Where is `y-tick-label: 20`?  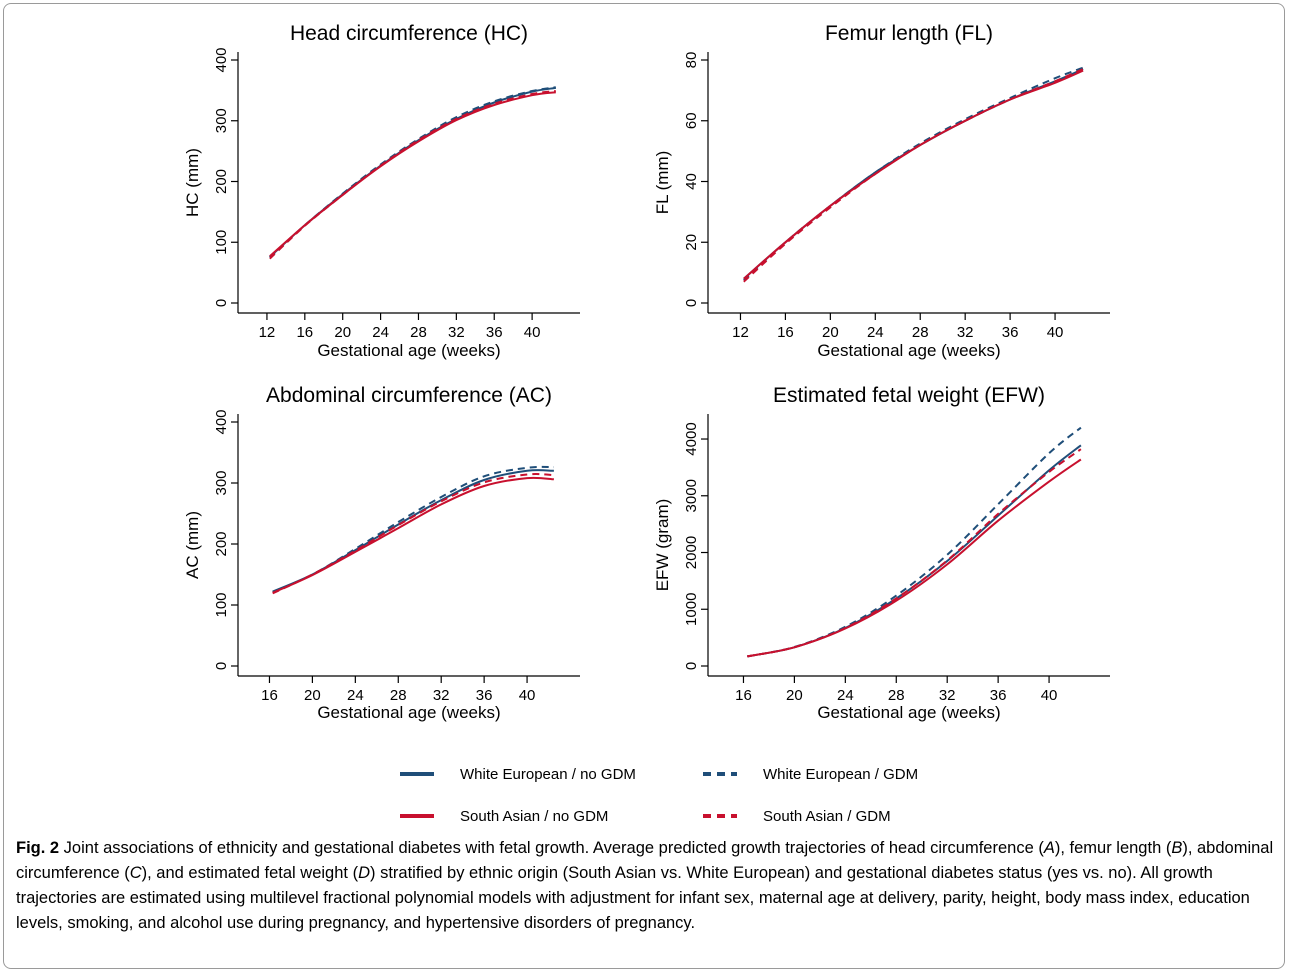
y-tick-label: 20 is located at coordinates (691, 242).